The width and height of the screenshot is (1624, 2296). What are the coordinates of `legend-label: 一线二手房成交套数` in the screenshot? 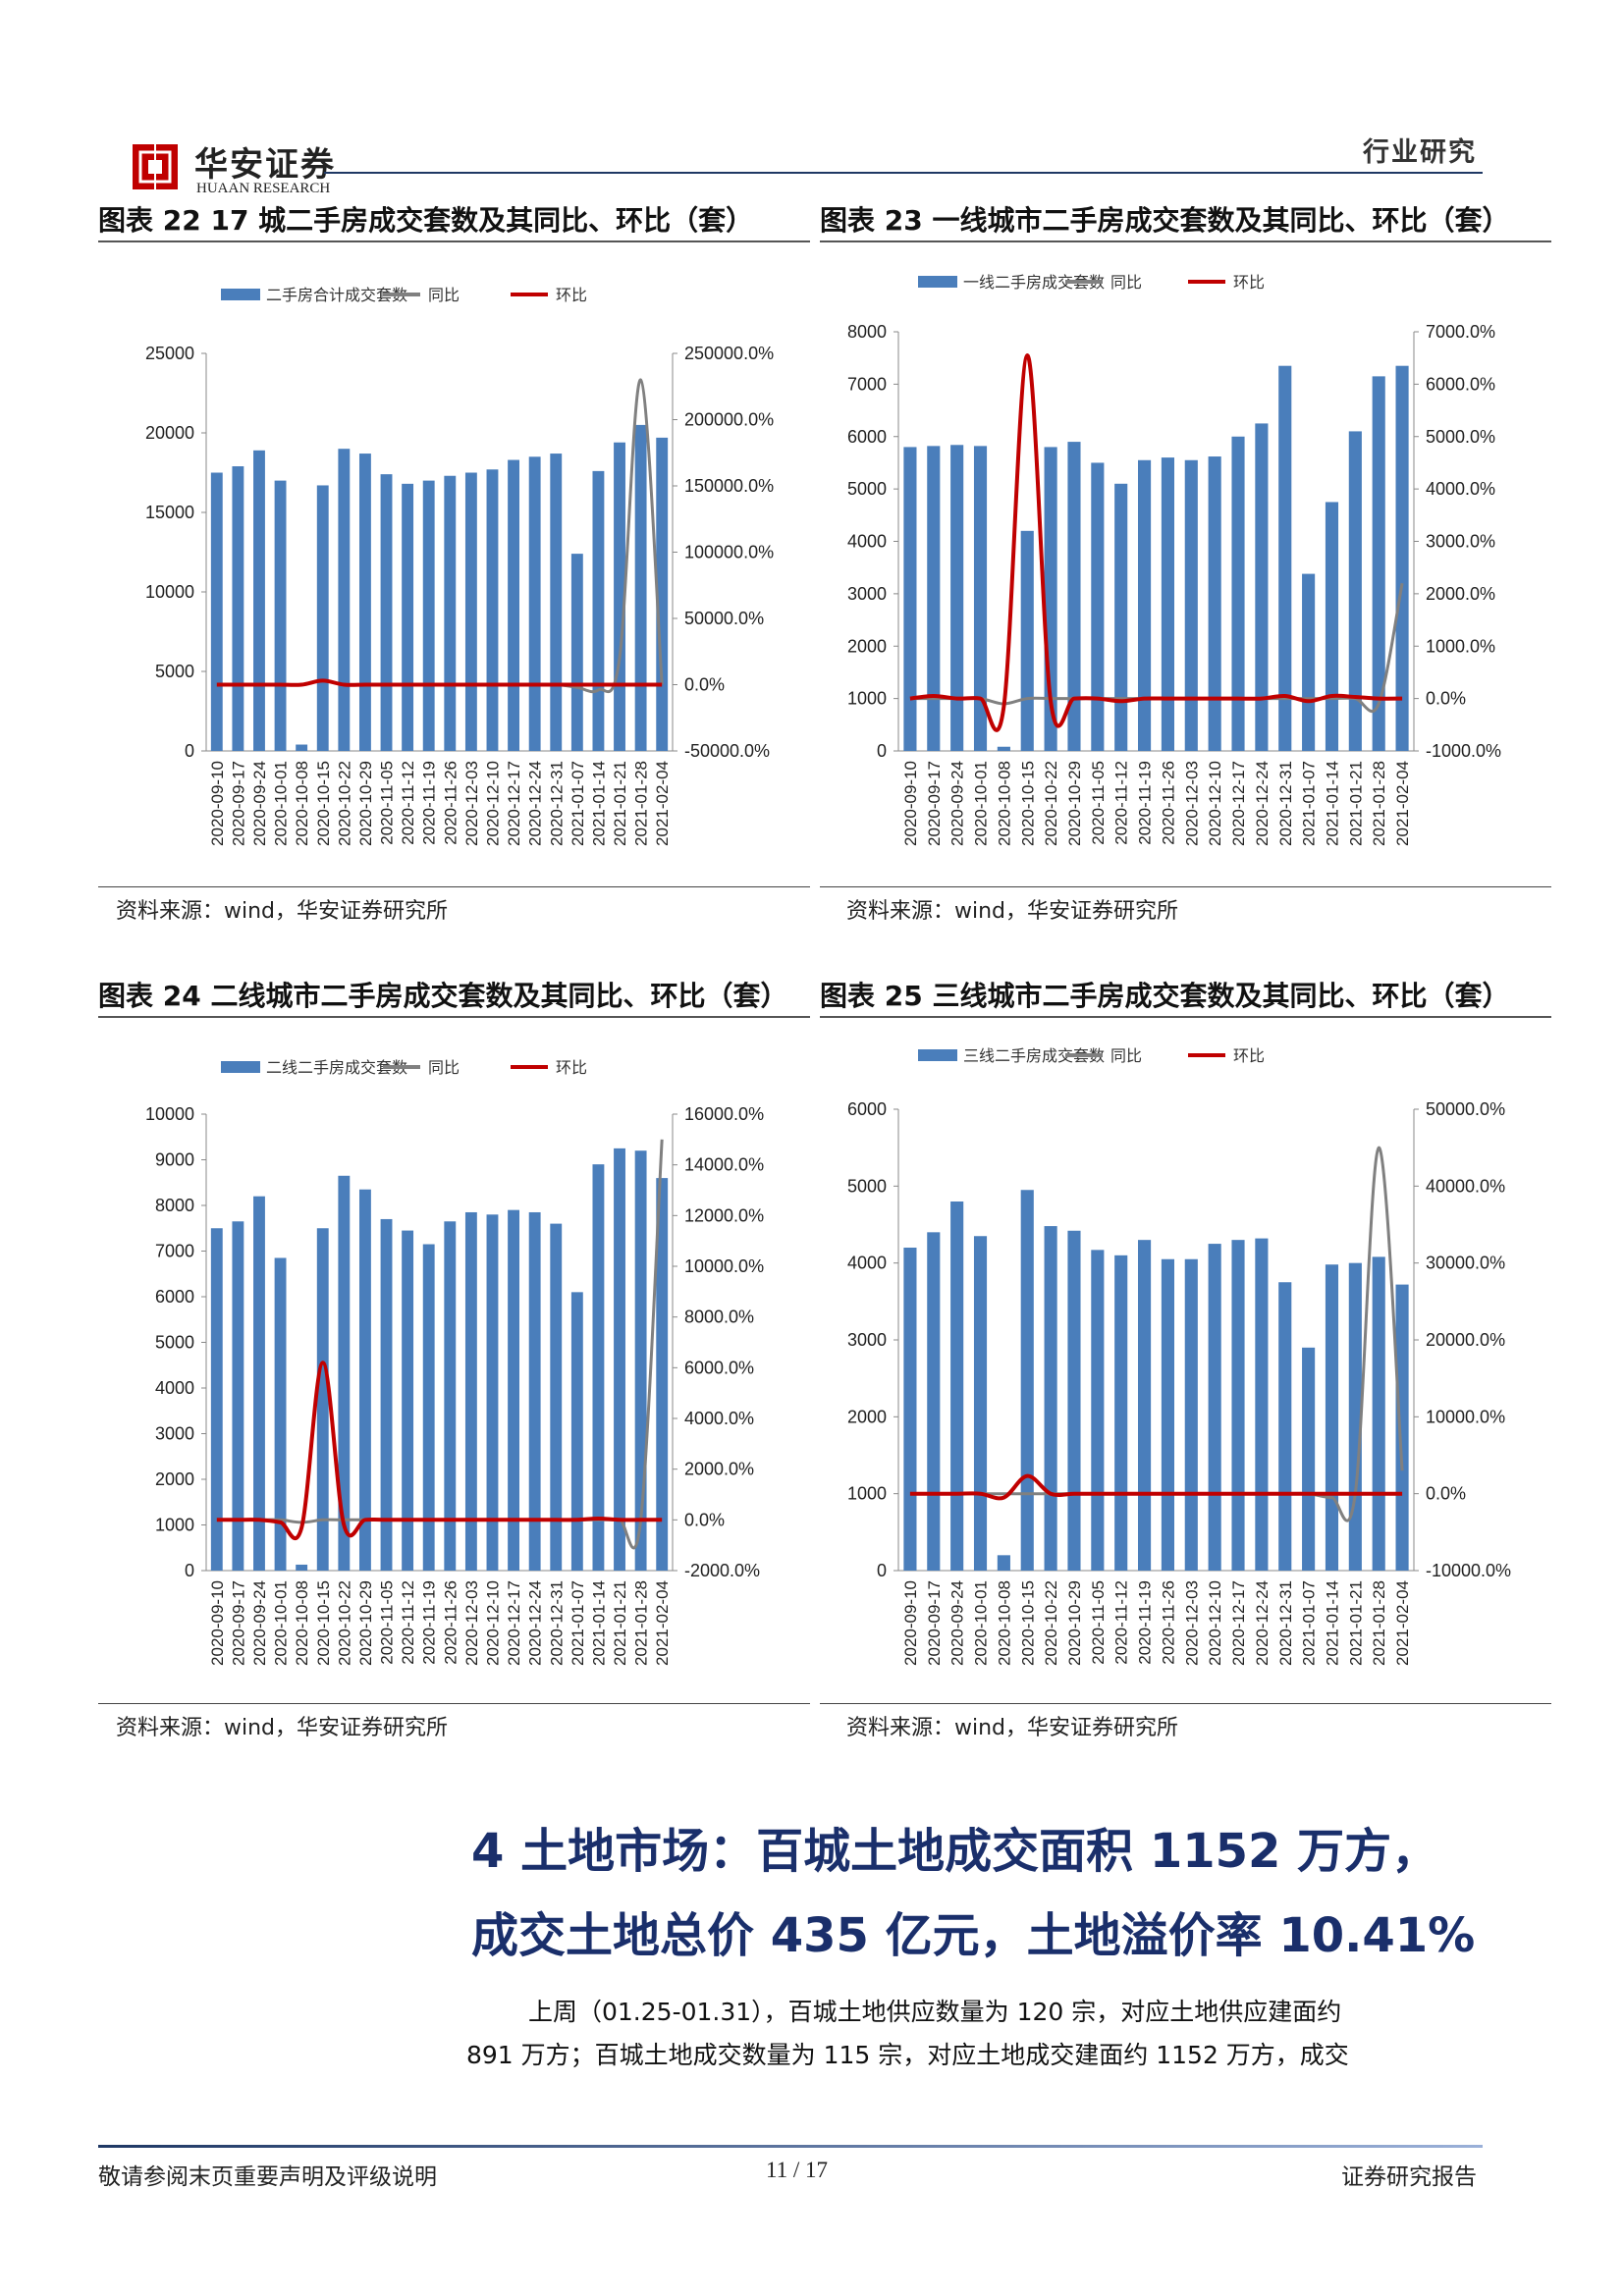 It's located at (1034, 282).